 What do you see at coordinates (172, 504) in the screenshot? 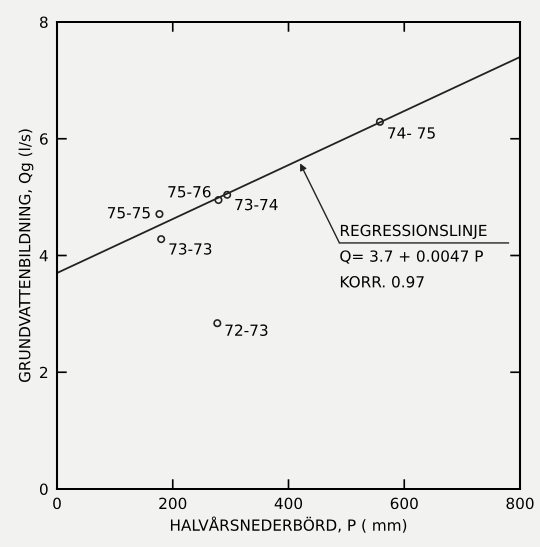
I see `x-tick-label: 200` at bounding box center [172, 504].